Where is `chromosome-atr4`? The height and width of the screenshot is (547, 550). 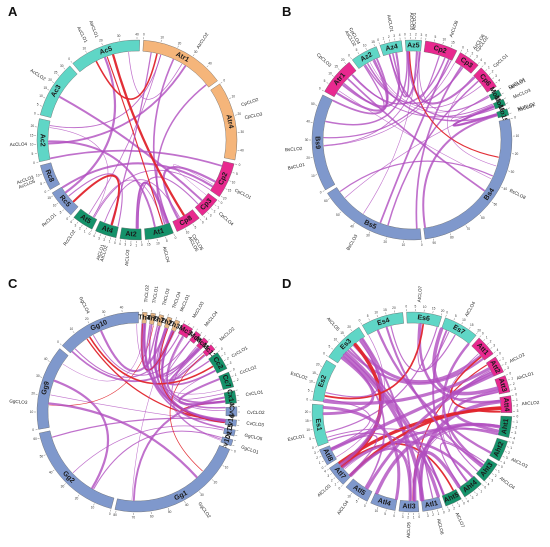 chromosome-atr4 is located at coordinates (224, 122).